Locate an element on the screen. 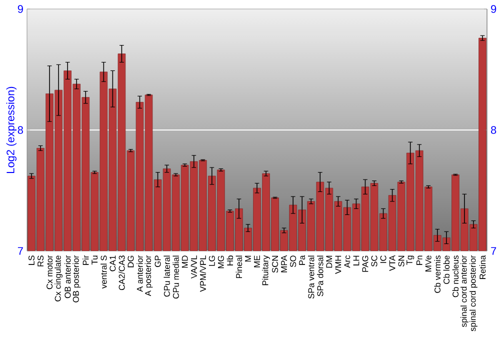 The image size is (500, 350). x-tick-label: VA/VL is located at coordinates (193, 267).